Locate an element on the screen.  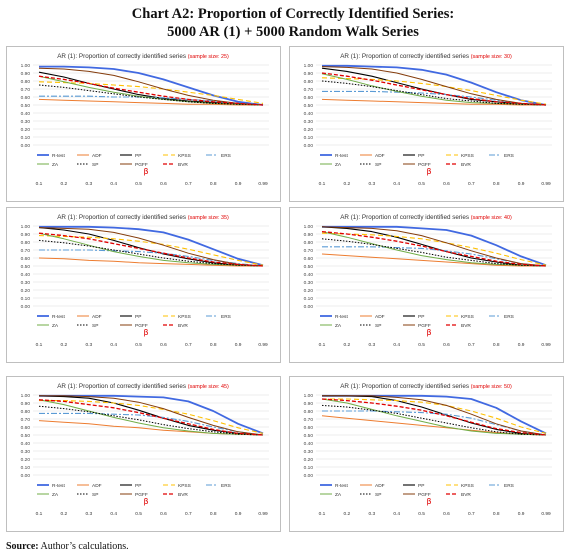
chart-sample-size: (sample size: 30) is located at coordinates (491, 57).